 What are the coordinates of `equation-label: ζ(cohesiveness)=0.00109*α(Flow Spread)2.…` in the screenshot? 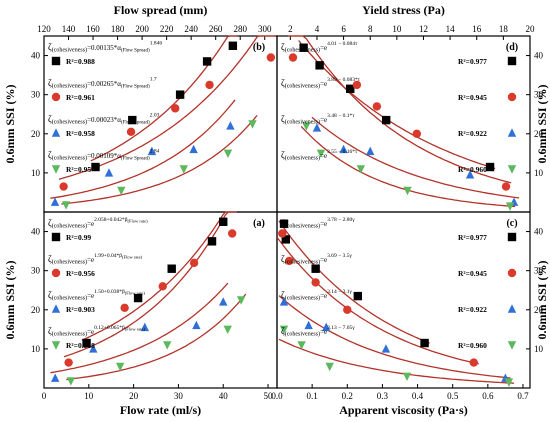 It's located at (104, 155).